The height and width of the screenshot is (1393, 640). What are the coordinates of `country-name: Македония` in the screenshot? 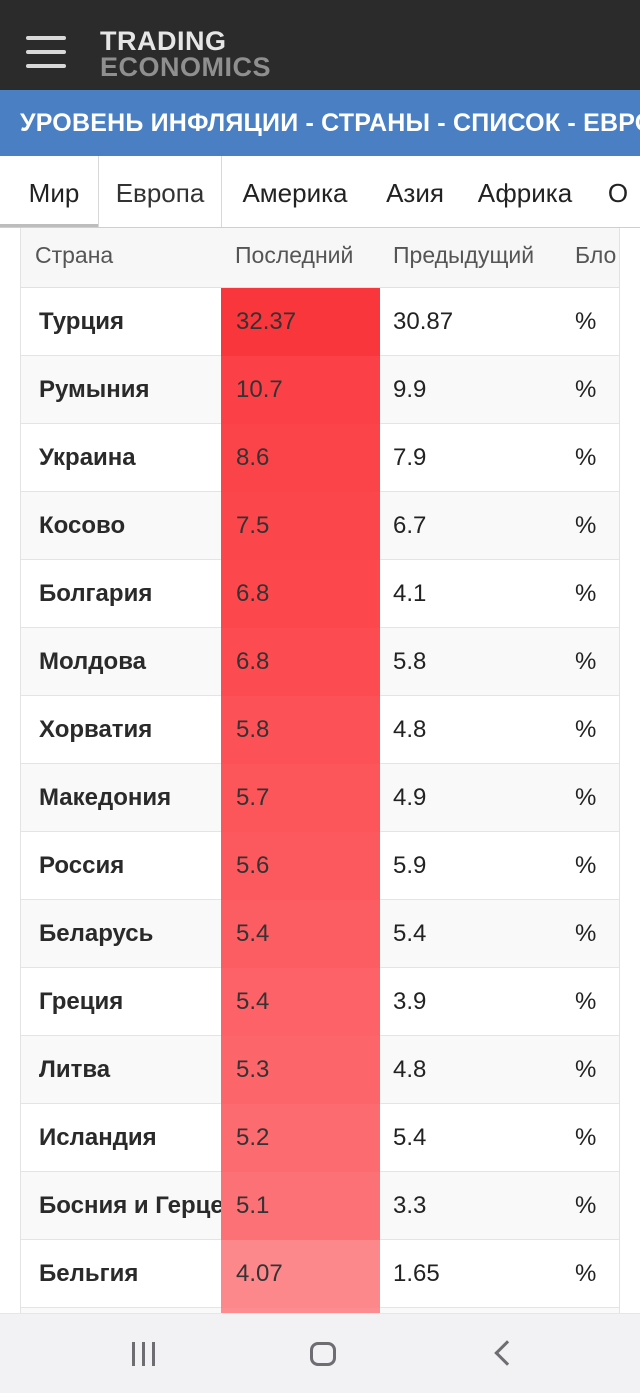 It's located at (105, 797).